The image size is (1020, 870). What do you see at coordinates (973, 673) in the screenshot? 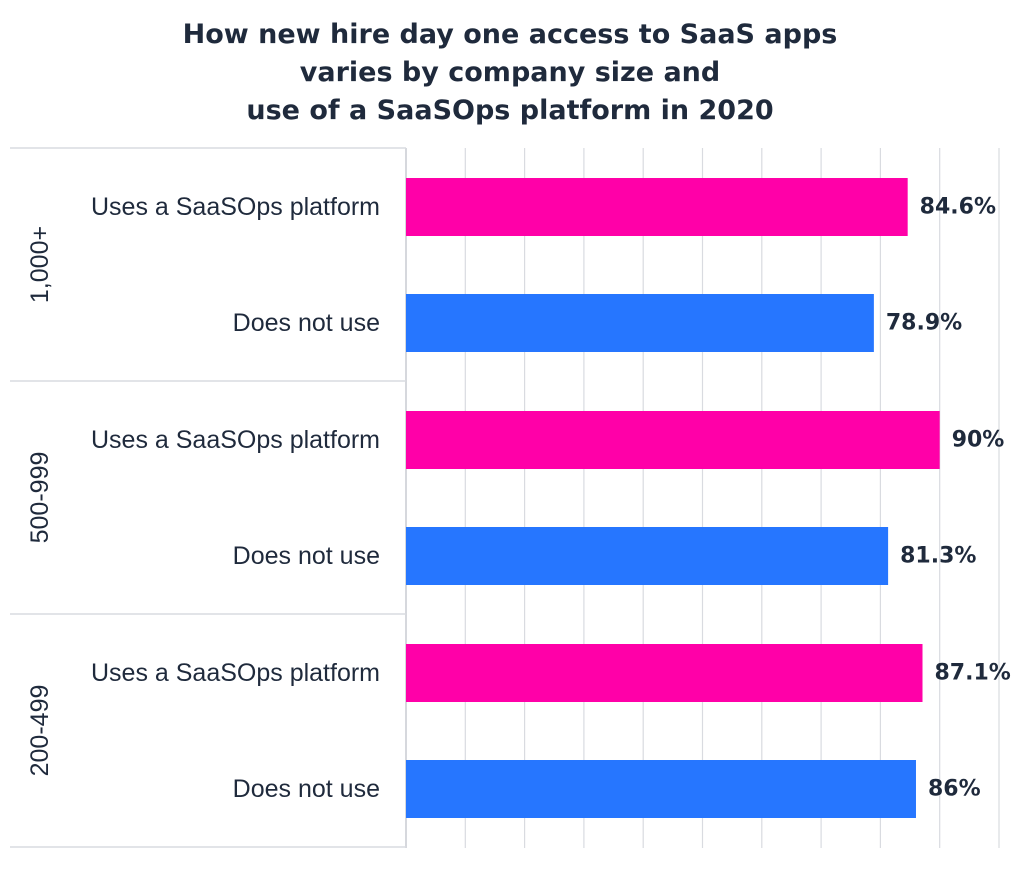
I see `value-label: 87.1%` at bounding box center [973, 673].